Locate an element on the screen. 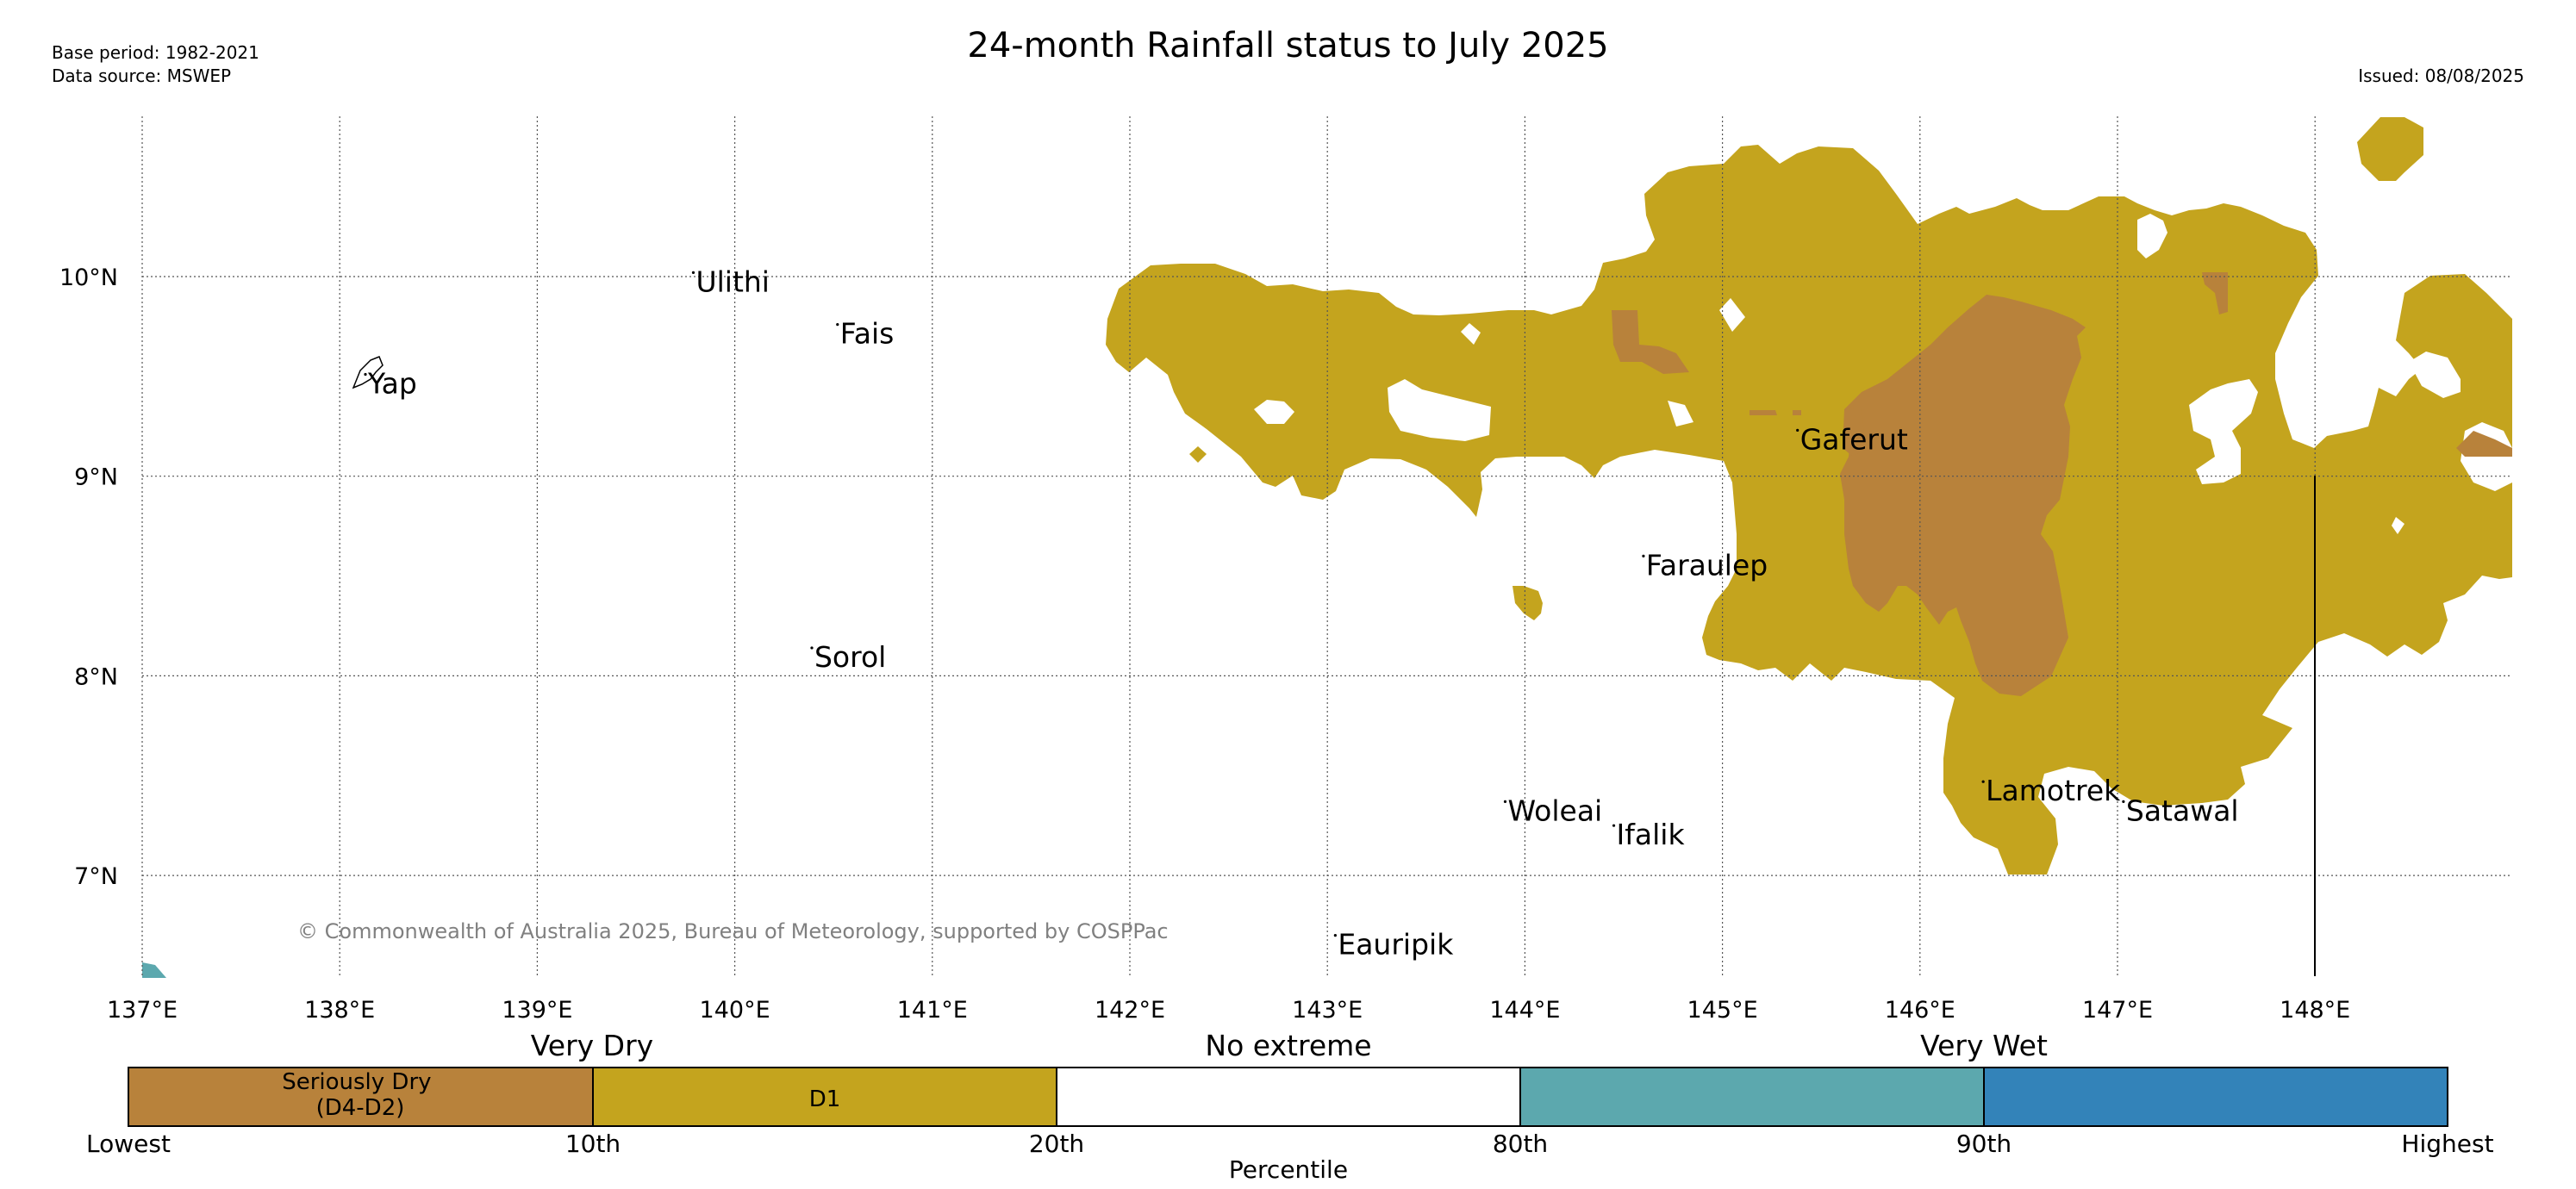 This screenshot has width=2576, height=1189. d1-patch-west is located at coordinates (1198, 454).